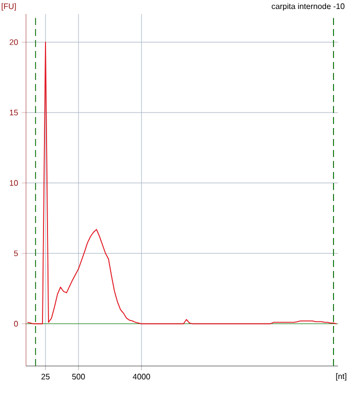 This screenshot has width=350, height=396. I want to click on y-axis-title: [FU], so click(9, 7).